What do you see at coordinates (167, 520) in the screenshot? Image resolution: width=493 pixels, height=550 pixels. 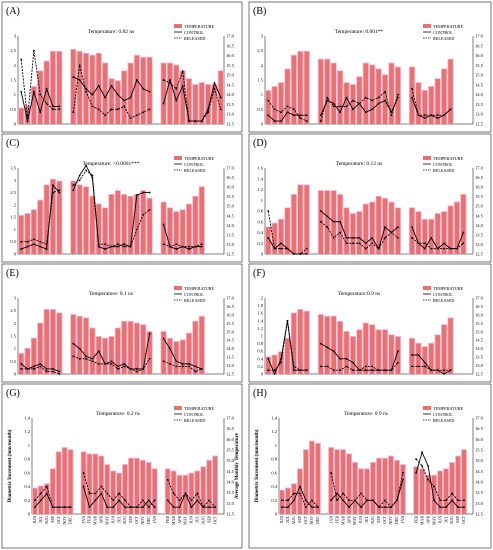 I see `x-tick-label: FEB` at bounding box center [167, 520].